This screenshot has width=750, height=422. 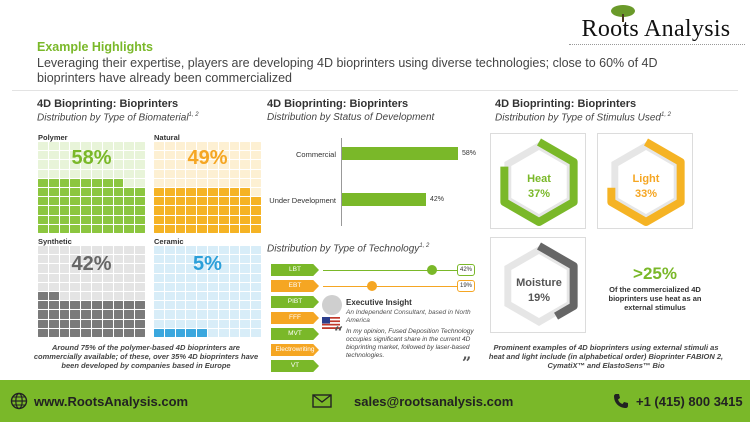 I want to click on footer-phone: +1 (415) 800 3415, so click(x=677, y=401).